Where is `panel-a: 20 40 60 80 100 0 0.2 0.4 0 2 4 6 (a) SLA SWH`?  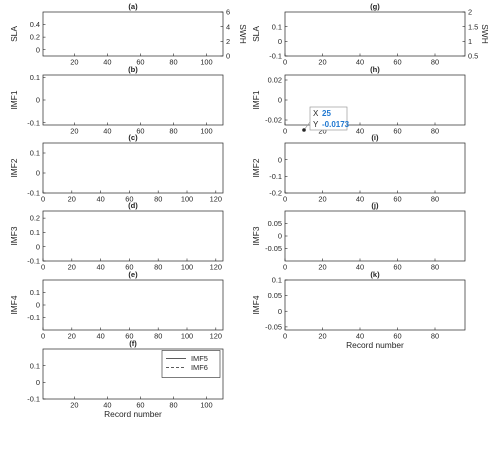
panel-a: 20 40 60 80 100 0 0.2 0.4 0 2 4 6 (a) SLA SWH is located at coordinates (128, 34).